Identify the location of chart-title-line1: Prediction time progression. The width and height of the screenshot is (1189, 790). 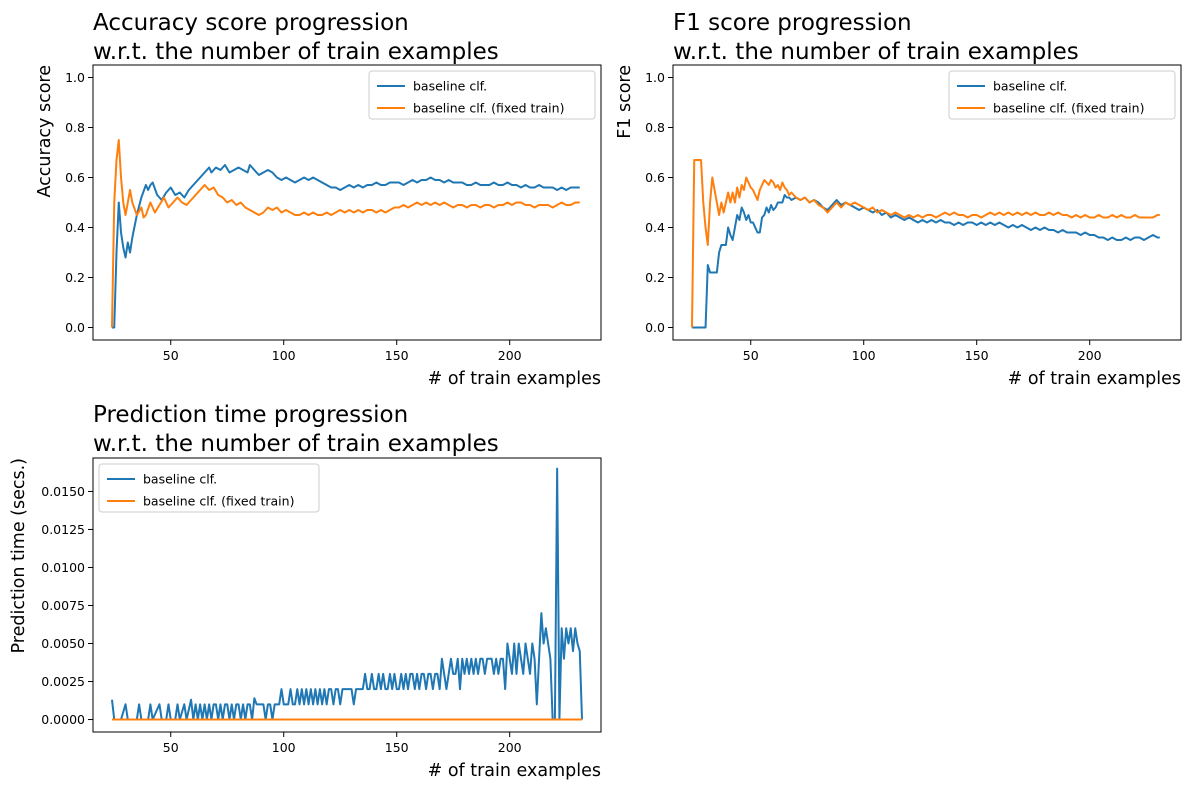
(250, 415).